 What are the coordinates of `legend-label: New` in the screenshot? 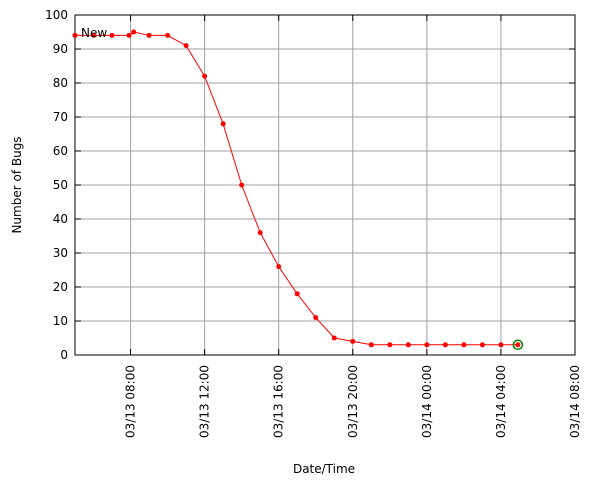 It's located at (94, 33).